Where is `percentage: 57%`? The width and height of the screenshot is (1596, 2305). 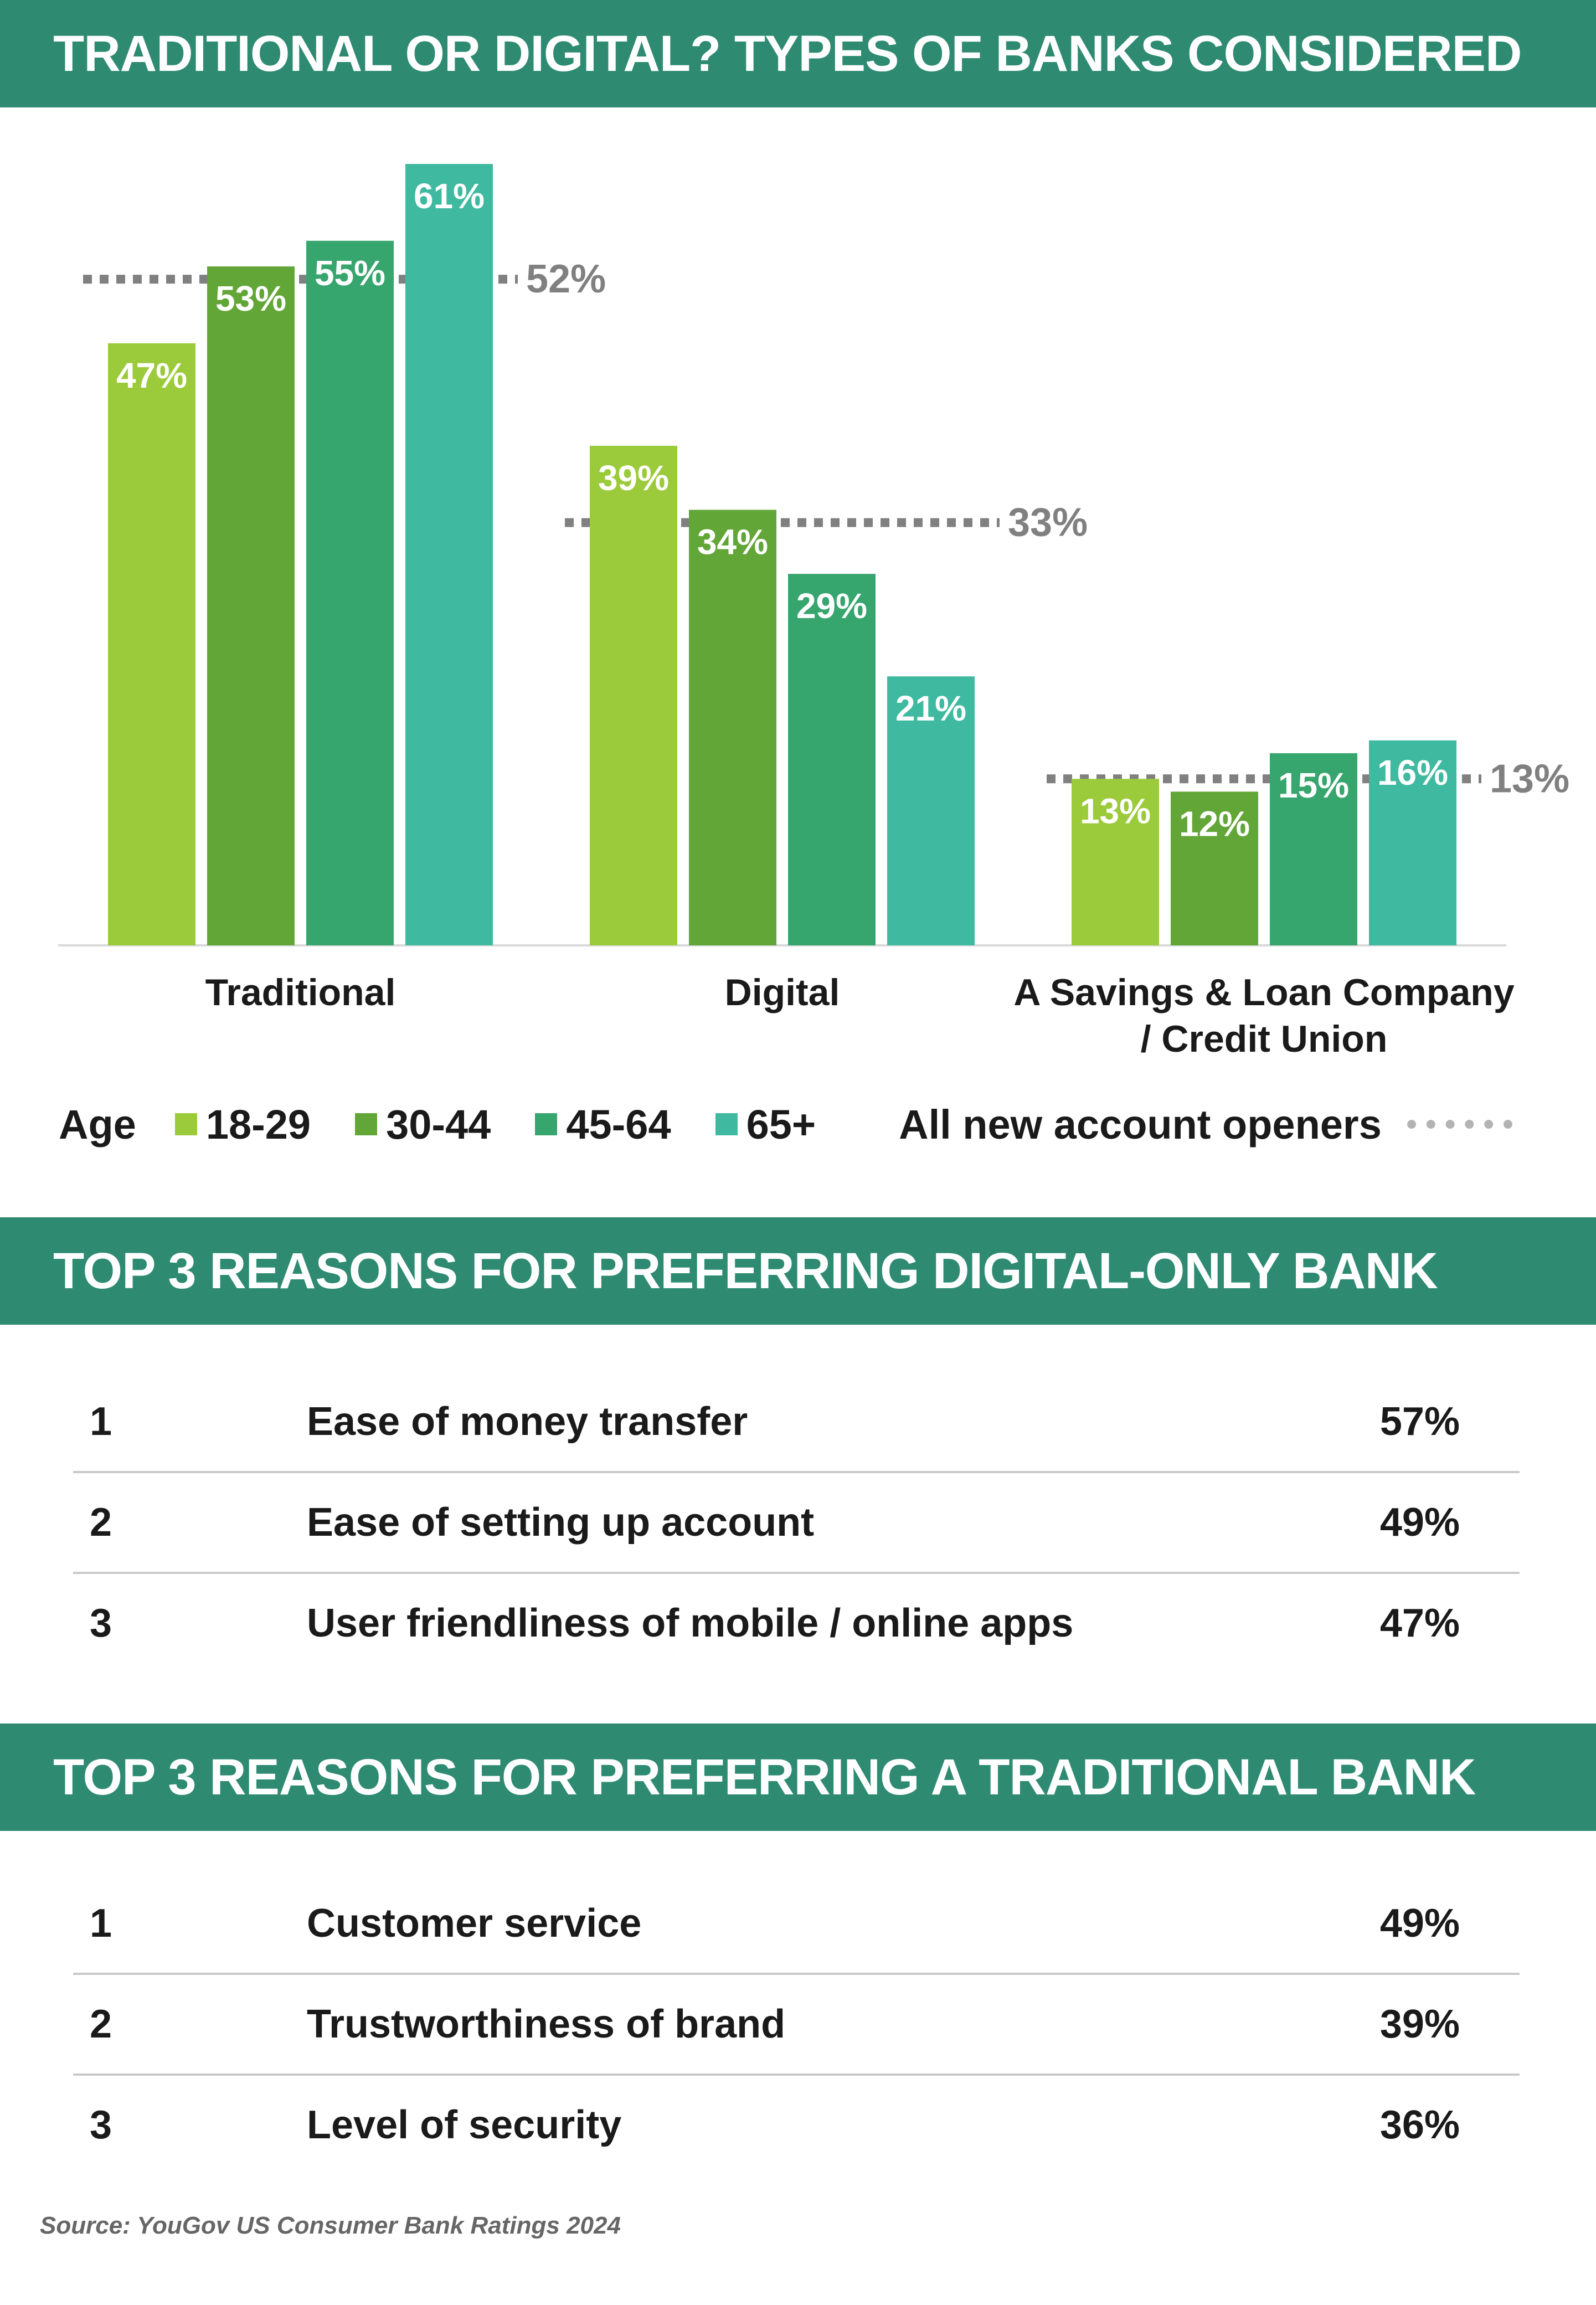 percentage: 57% is located at coordinates (1419, 1422).